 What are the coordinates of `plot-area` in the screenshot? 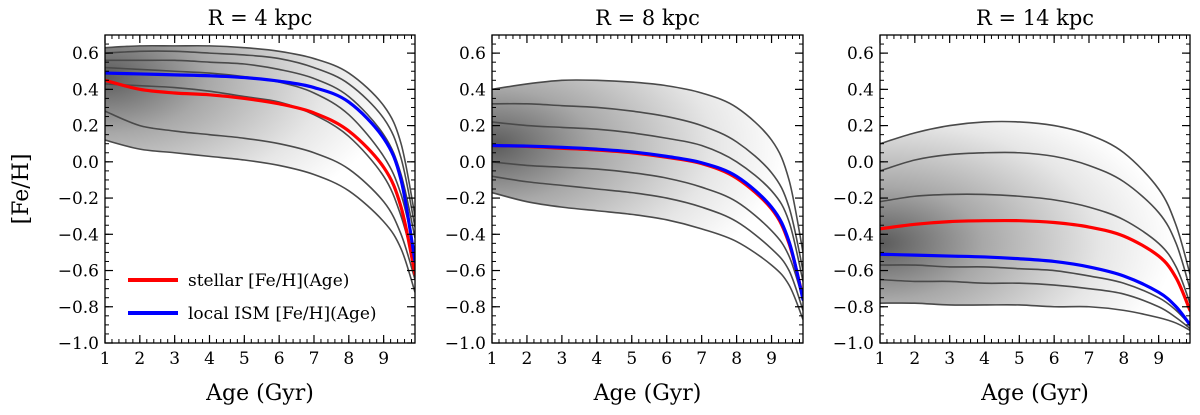 It's located at (1035, 226).